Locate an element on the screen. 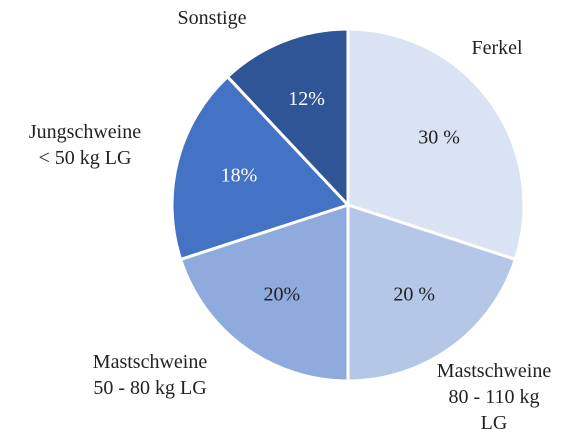  category-label: Mastschweine 80 - 110 kg LG is located at coordinates (494, 397).